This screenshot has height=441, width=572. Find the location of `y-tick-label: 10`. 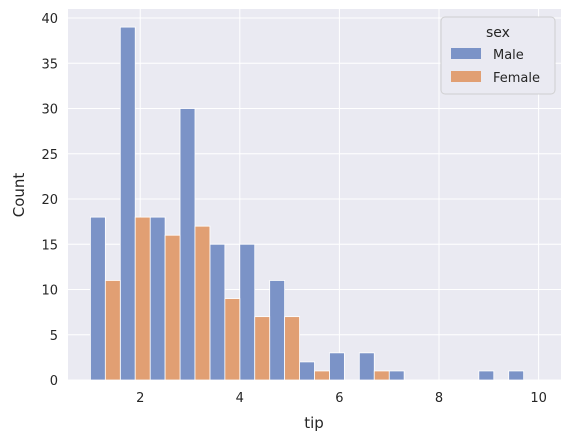

y-tick-label: 10 is located at coordinates (49, 291).